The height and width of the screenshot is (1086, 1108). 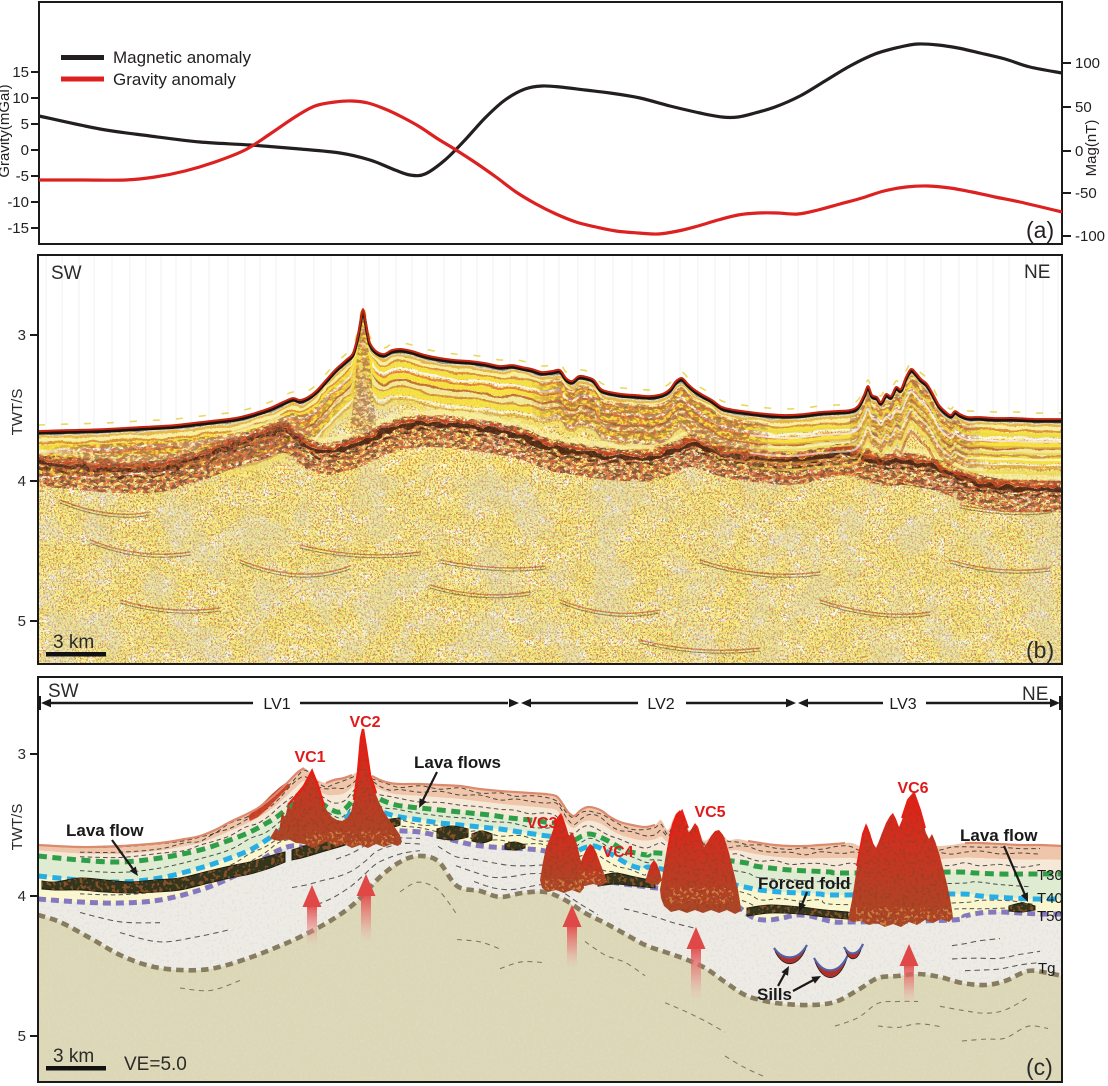 I want to click on svg-text: Sills, so click(x=774, y=994).